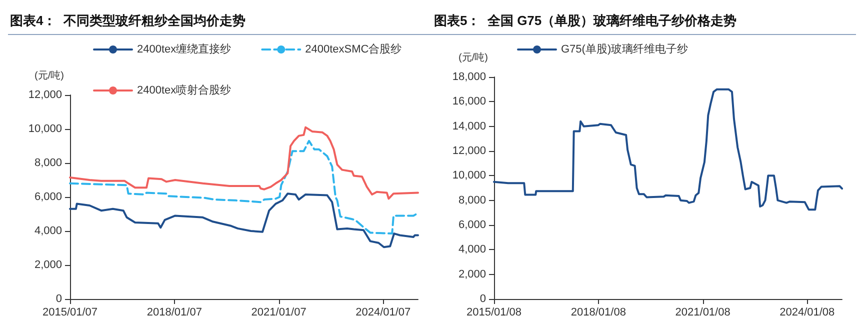 The image size is (864, 336). What do you see at coordinates (469, 102) in the screenshot?
I see `y-tick-label: 16,000` at bounding box center [469, 102].